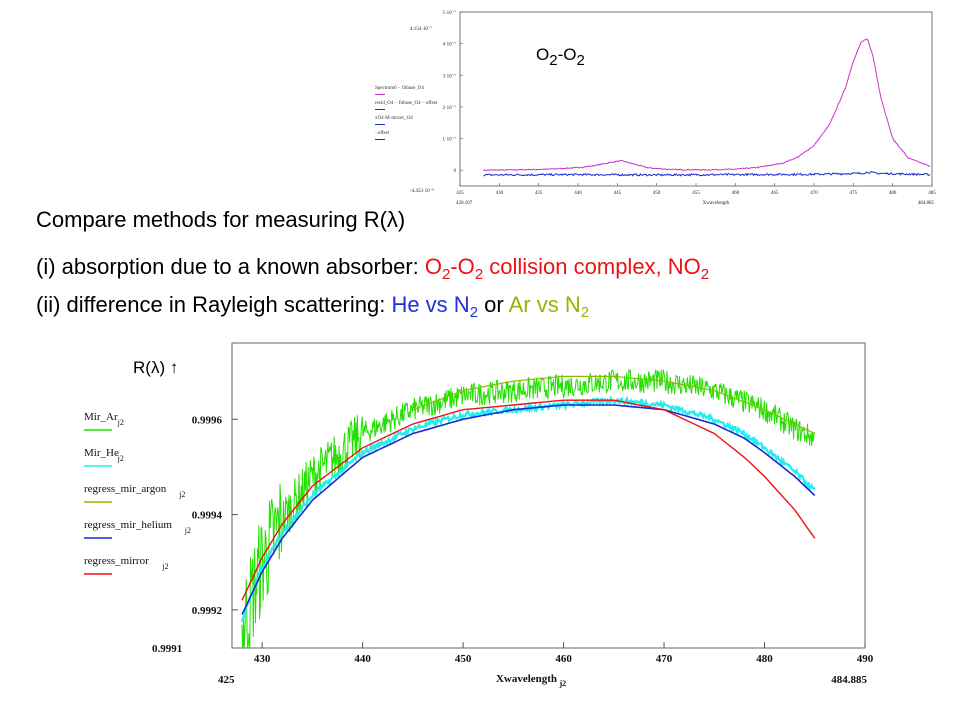 This screenshot has height=725, width=960. What do you see at coordinates (500, 193) in the screenshot?
I see `top-x-tick-label: 430` at bounding box center [500, 193].